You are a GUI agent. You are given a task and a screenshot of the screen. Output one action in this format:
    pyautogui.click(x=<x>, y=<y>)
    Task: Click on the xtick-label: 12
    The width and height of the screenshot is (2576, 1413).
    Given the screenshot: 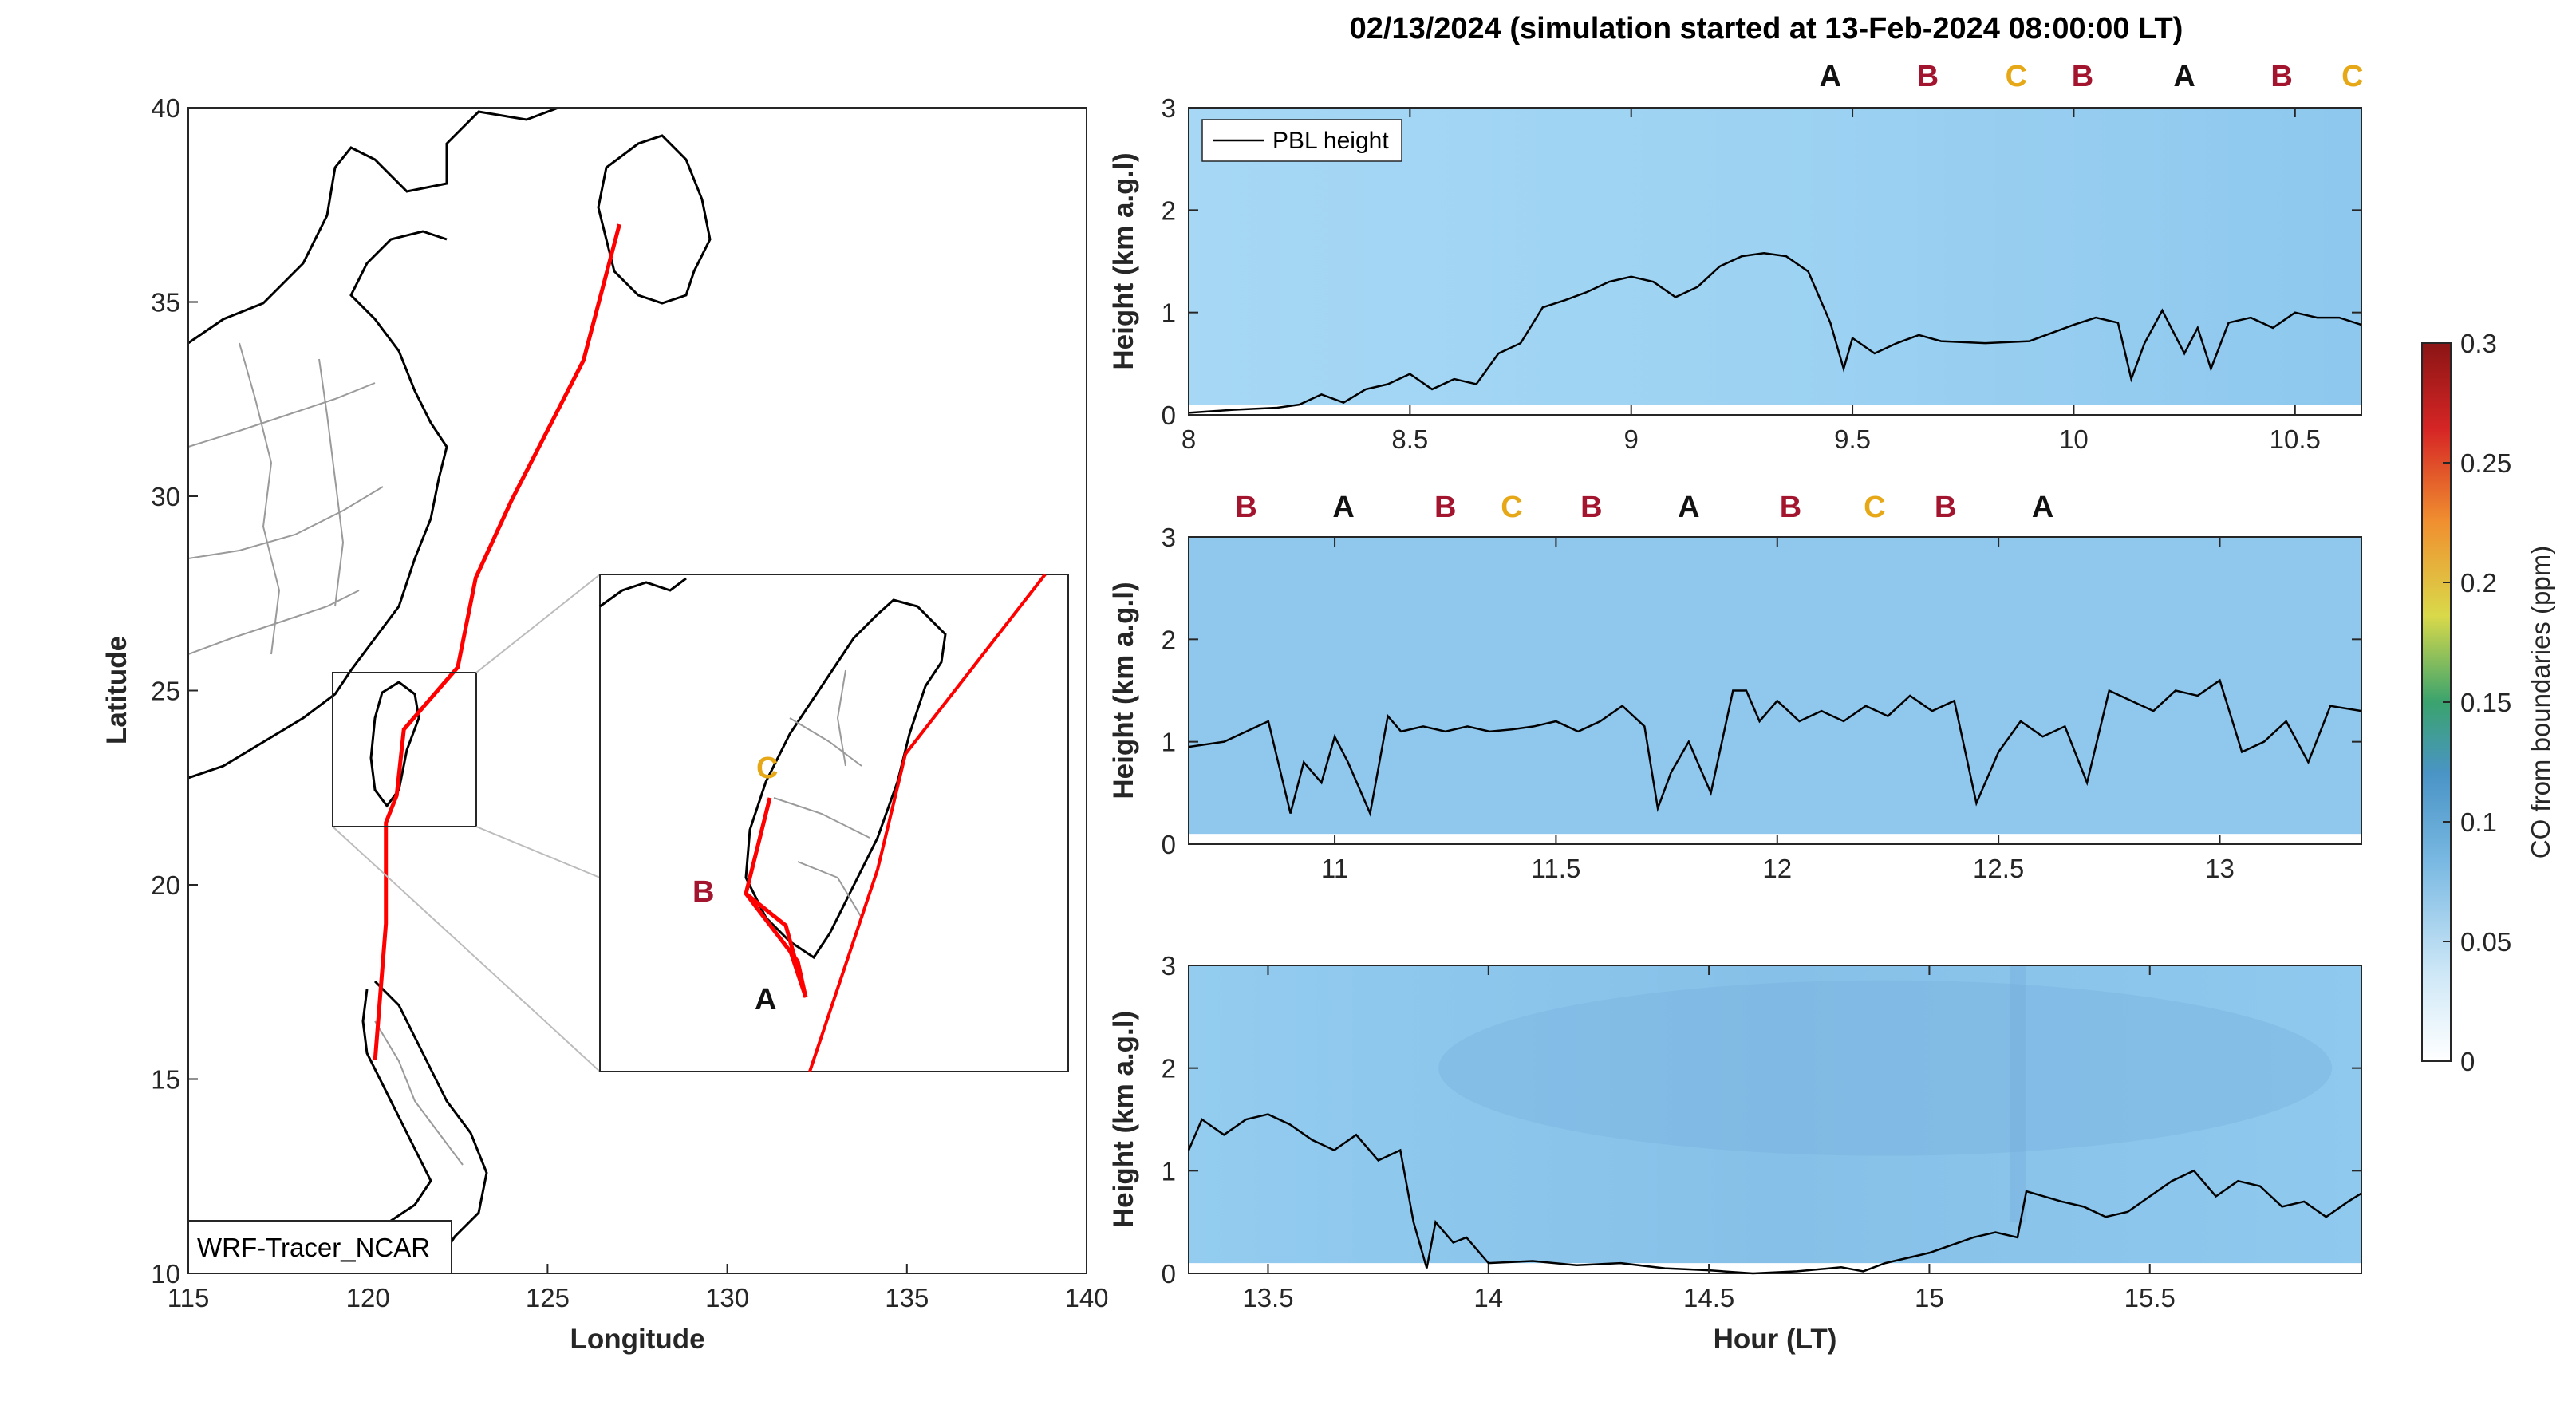 What is the action you would take?
    pyautogui.click(x=1777, y=868)
    